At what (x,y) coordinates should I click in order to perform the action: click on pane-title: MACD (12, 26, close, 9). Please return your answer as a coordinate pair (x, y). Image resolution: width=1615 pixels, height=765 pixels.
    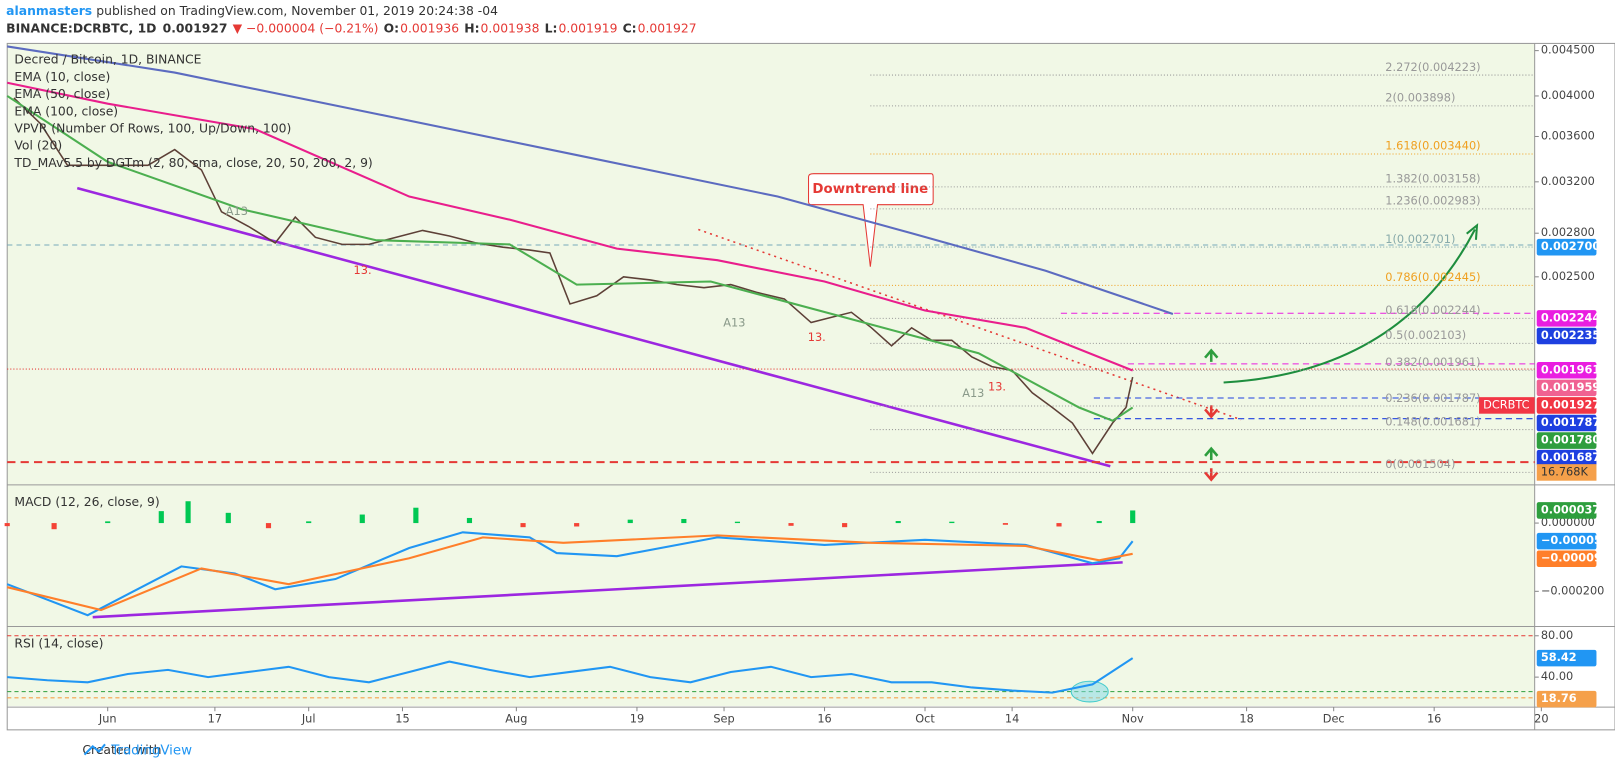
    Looking at the image, I should click on (86, 502).